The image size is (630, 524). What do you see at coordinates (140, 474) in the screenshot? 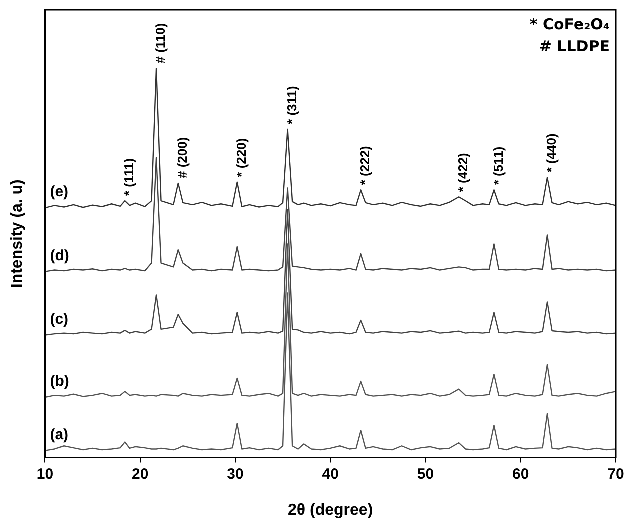
I see `x-tick-label: 20` at bounding box center [140, 474].